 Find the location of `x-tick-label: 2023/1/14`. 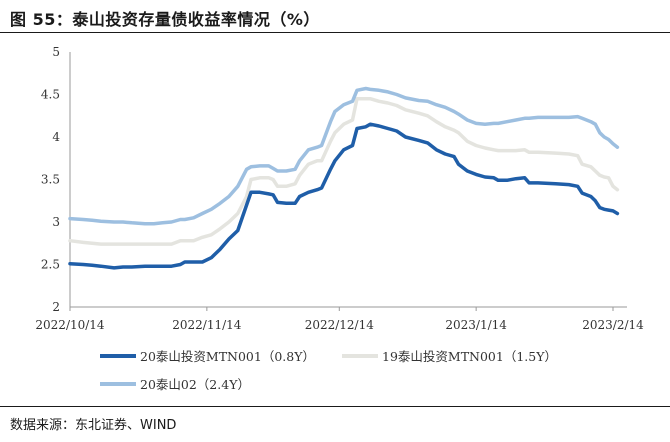

x-tick-label: 2023/1/14 is located at coordinates (476, 325).